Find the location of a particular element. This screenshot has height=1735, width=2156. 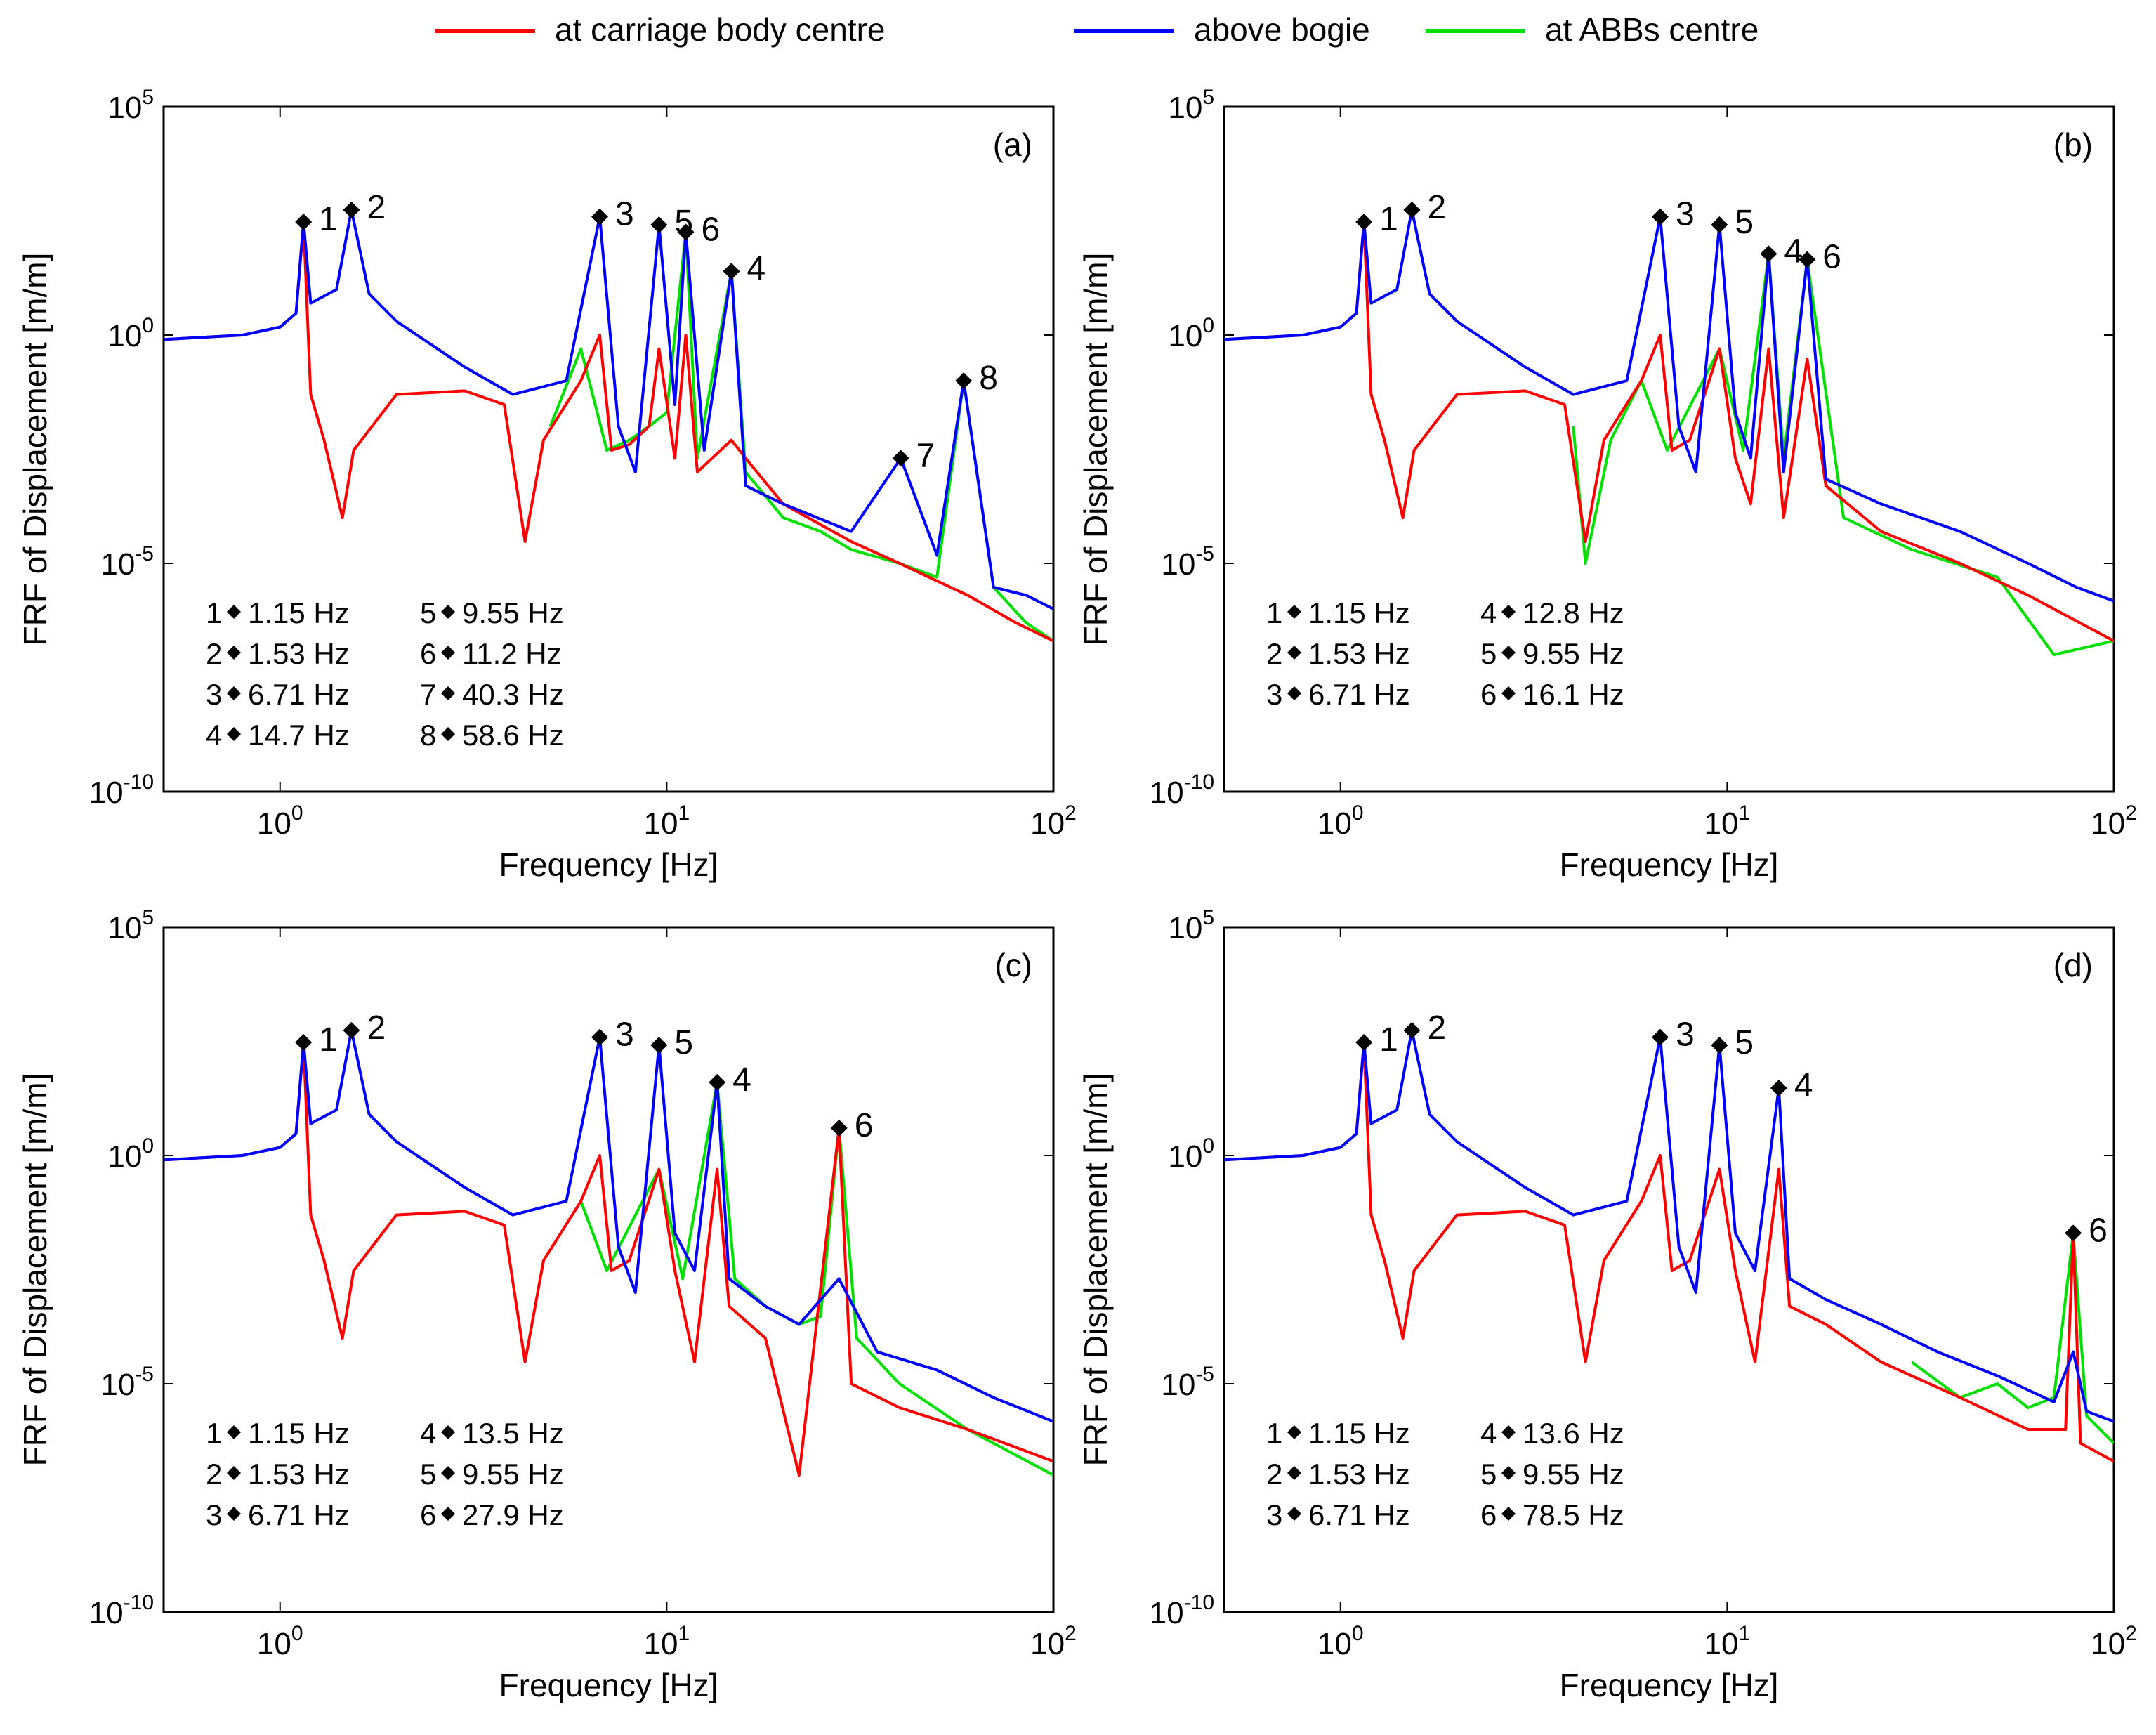

legend-label-bogie: above bogie is located at coordinates (1282, 30).